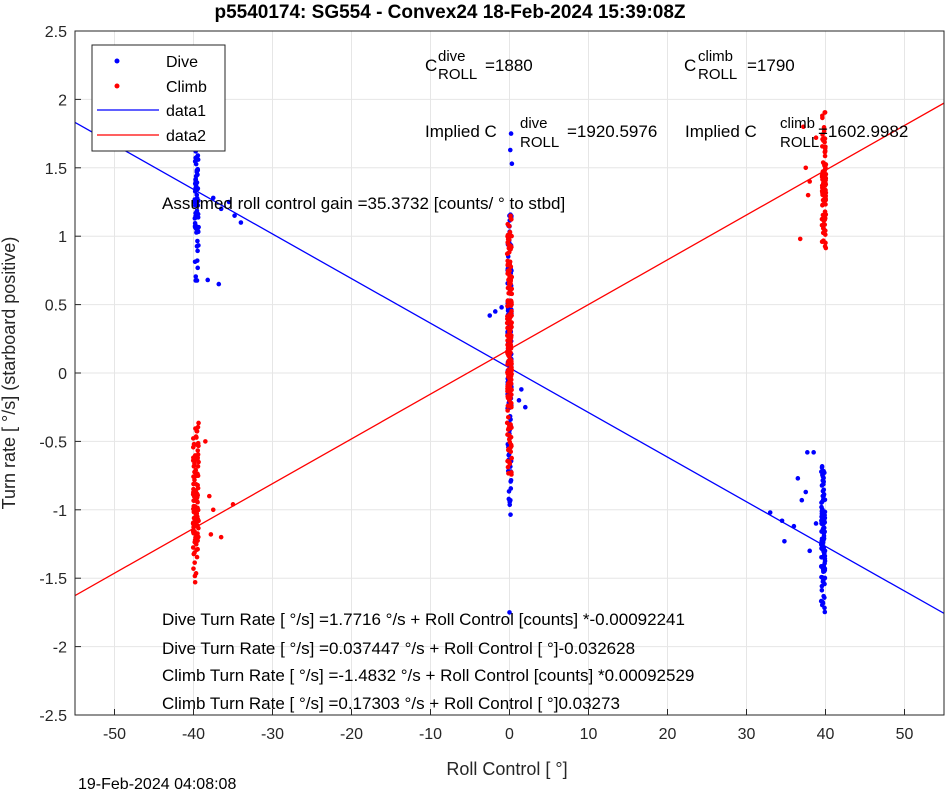 This screenshot has width=945, height=792. I want to click on y-tick-label: -1.5, so click(53, 579).